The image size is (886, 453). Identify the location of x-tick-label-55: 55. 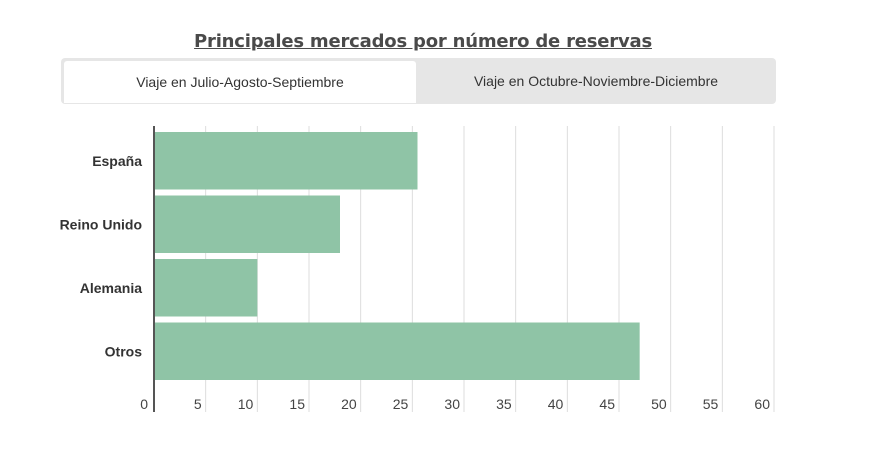
(711, 404).